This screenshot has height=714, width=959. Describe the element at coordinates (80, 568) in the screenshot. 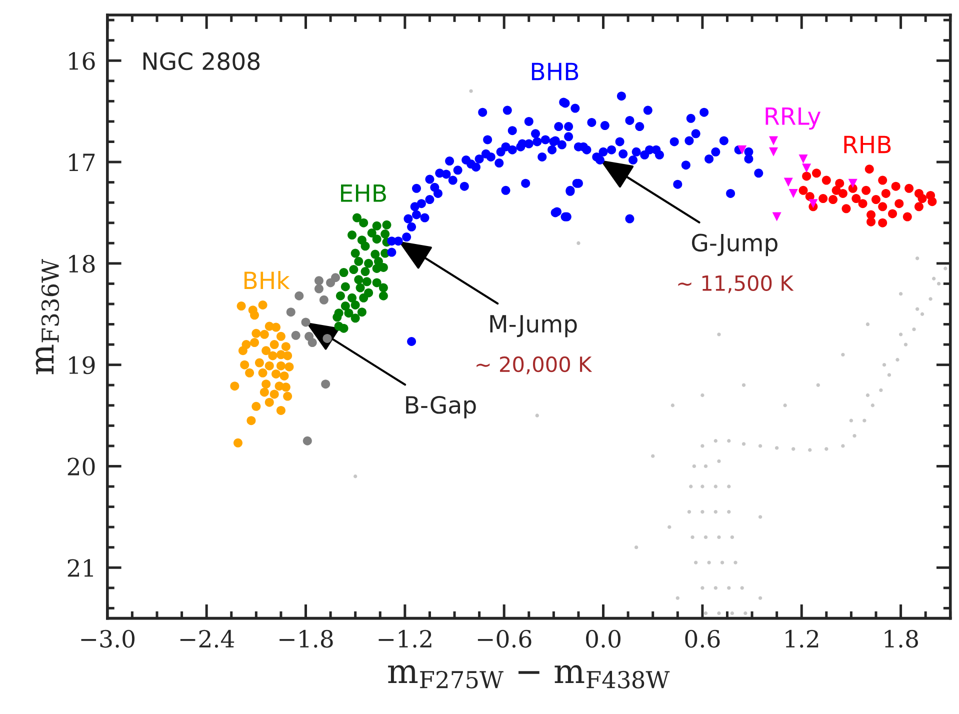

I see `y-tick-label: 21` at that location.